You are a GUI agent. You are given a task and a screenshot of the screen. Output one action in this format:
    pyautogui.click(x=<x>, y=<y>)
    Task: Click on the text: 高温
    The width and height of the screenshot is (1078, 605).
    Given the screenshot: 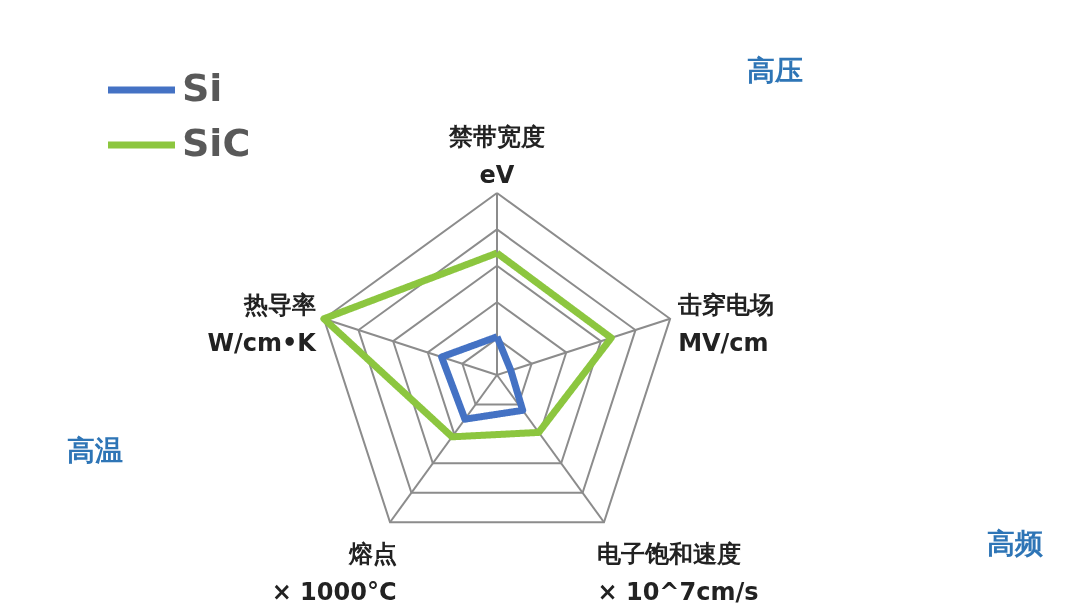 What is the action you would take?
    pyautogui.click(x=95, y=450)
    